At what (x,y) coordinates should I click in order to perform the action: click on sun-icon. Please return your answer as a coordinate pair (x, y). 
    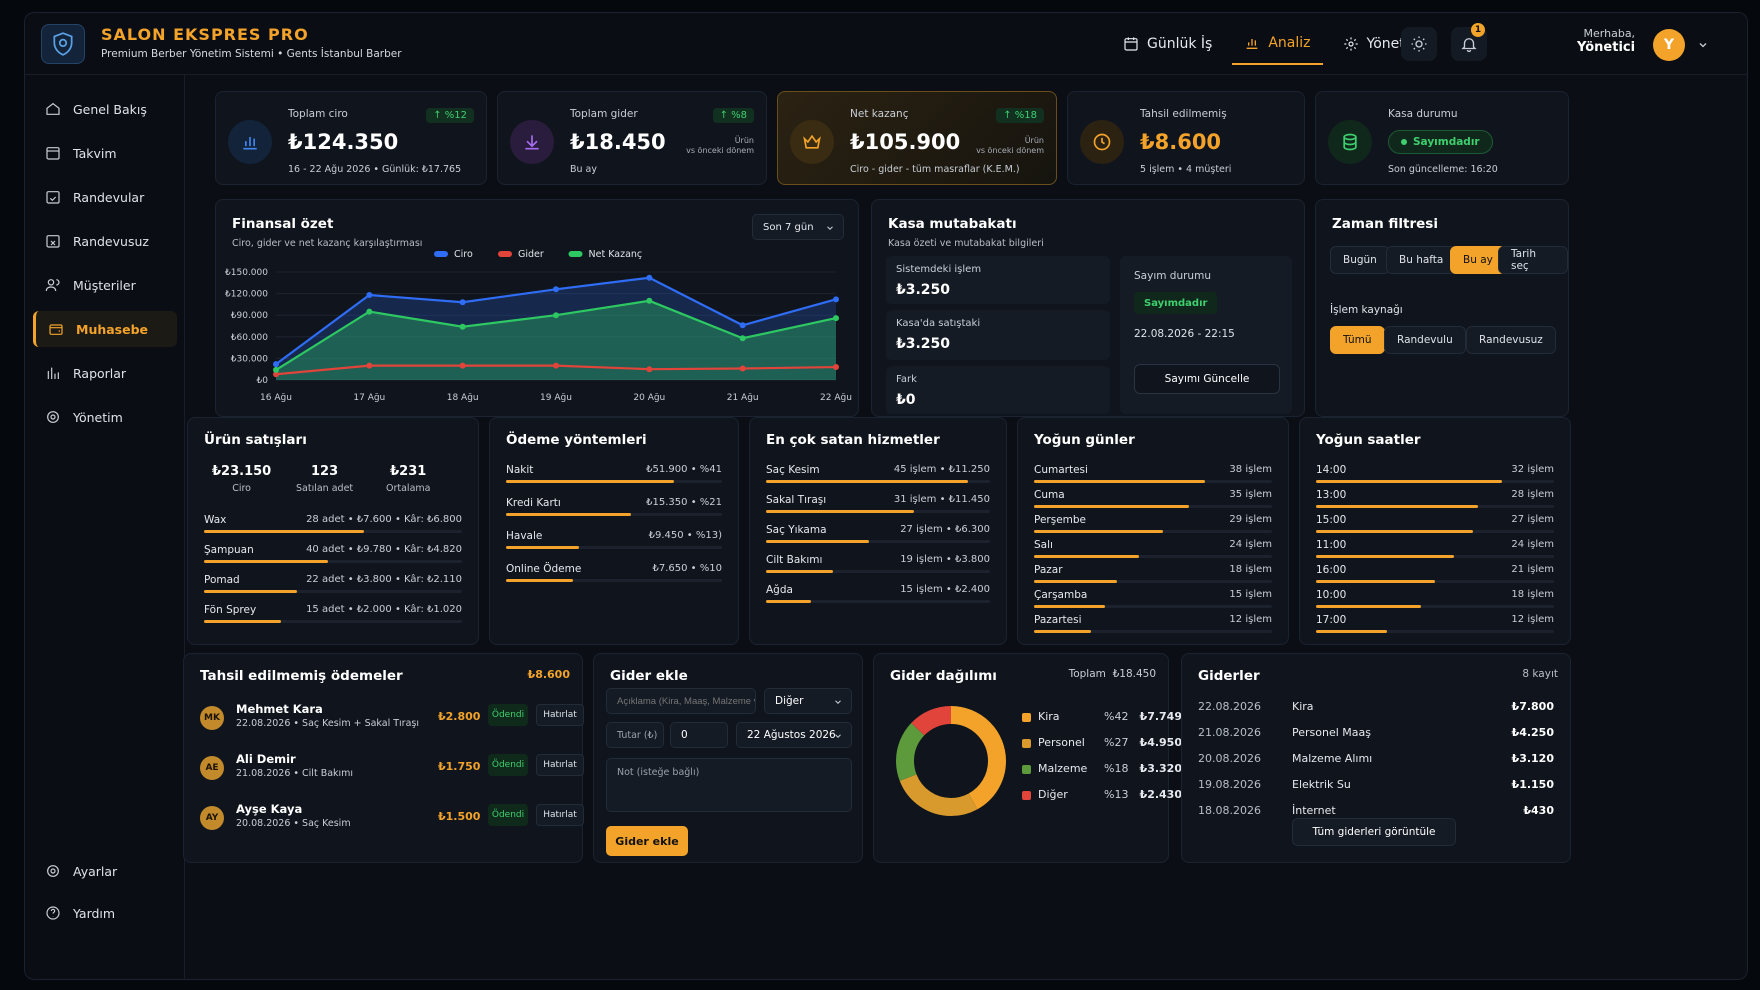
    Looking at the image, I should click on (1419, 44).